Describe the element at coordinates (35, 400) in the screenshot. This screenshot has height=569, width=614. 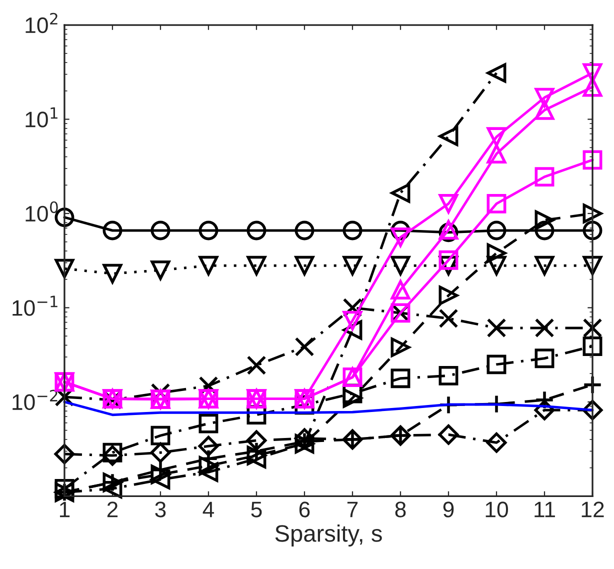
I see `y-tick-label: 10$^{−2}$` at that location.